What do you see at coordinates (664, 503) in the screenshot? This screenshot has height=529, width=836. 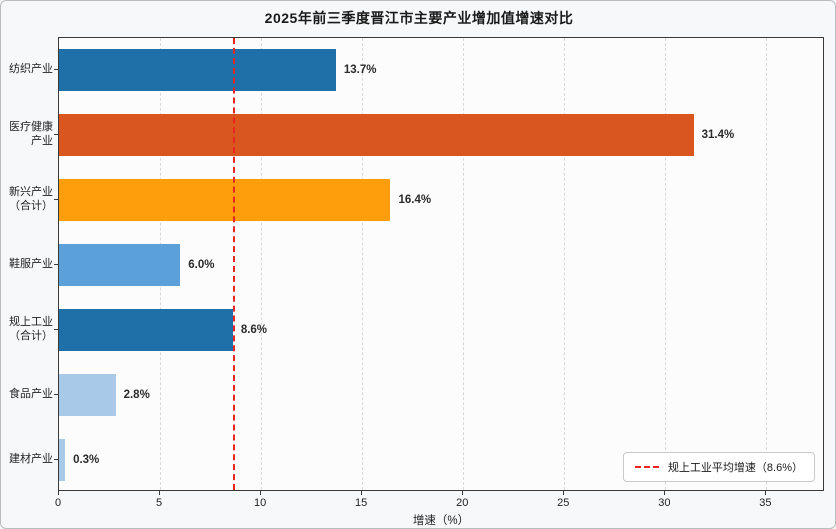 I see `x-tick-label: 30` at bounding box center [664, 503].